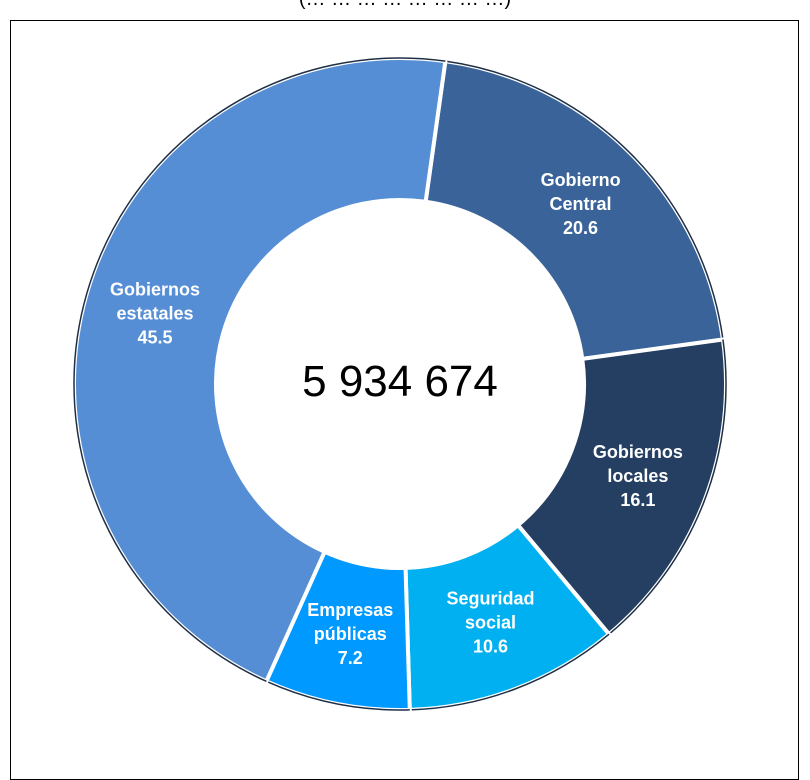 The width and height of the screenshot is (810, 780). I want to click on slice-edge-gobiernos-locales, so click(667, 487).